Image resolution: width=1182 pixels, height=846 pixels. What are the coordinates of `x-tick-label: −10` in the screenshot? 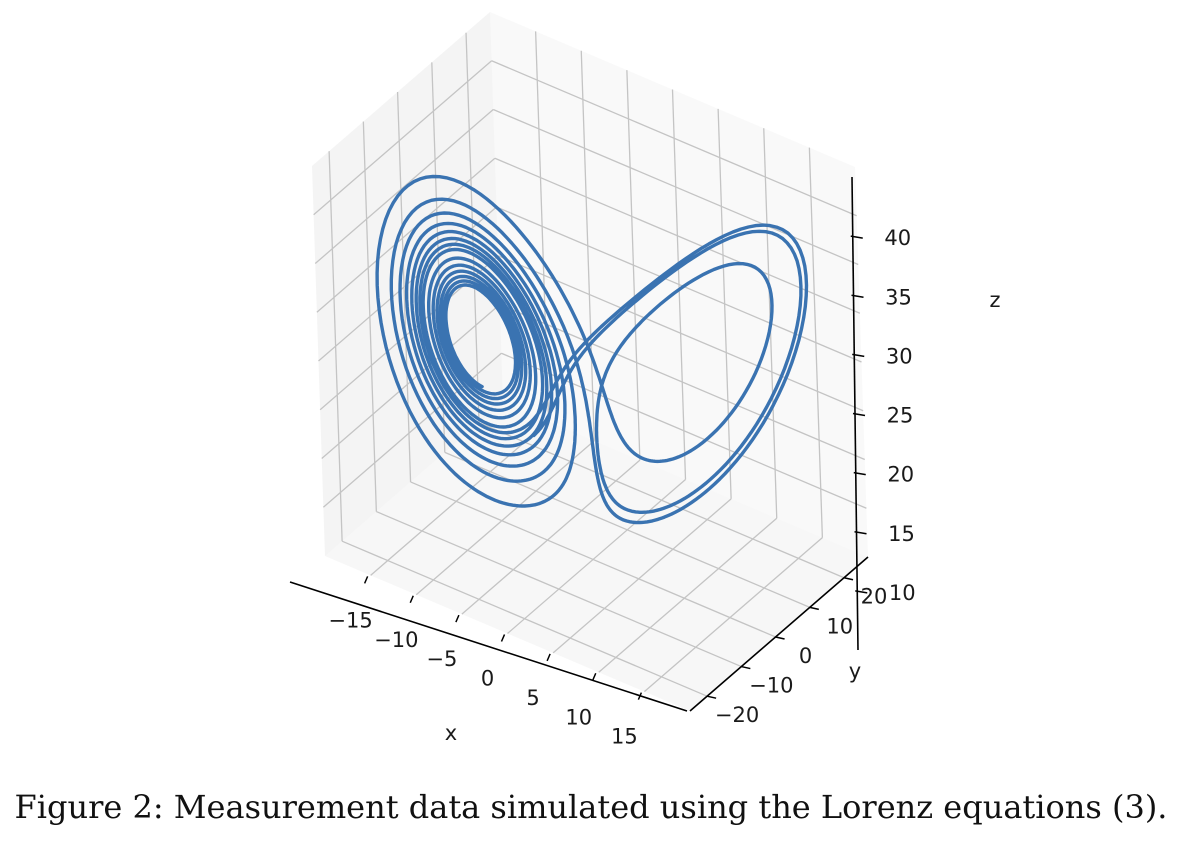 It's located at (396, 640).